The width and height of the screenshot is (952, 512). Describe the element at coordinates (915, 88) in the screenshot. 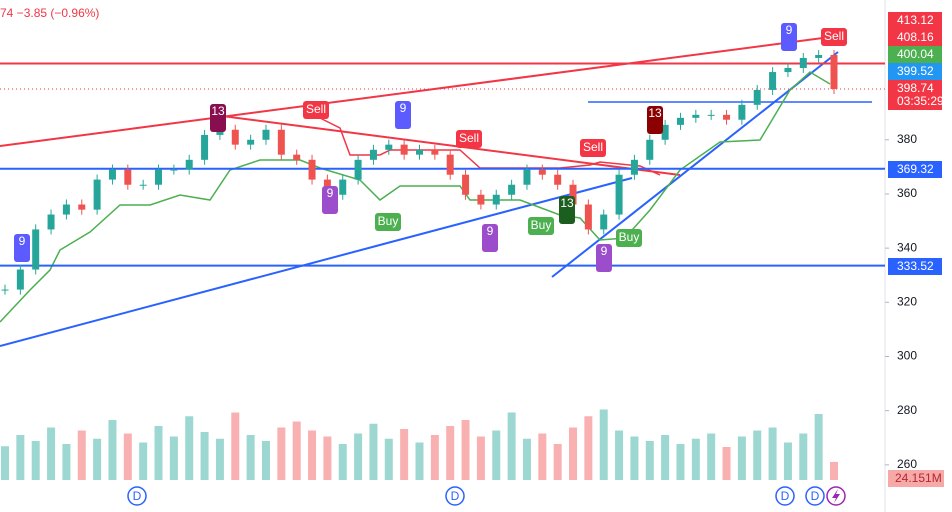

I see `price-tag: 398.74` at that location.